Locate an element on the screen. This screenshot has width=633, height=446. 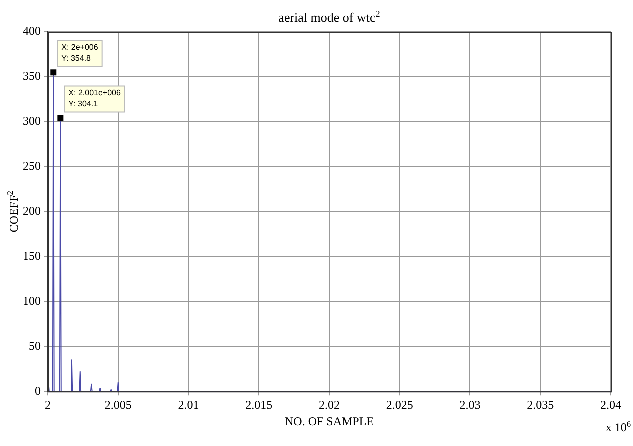
x-tick-label: 2.04 is located at coordinates (611, 405).